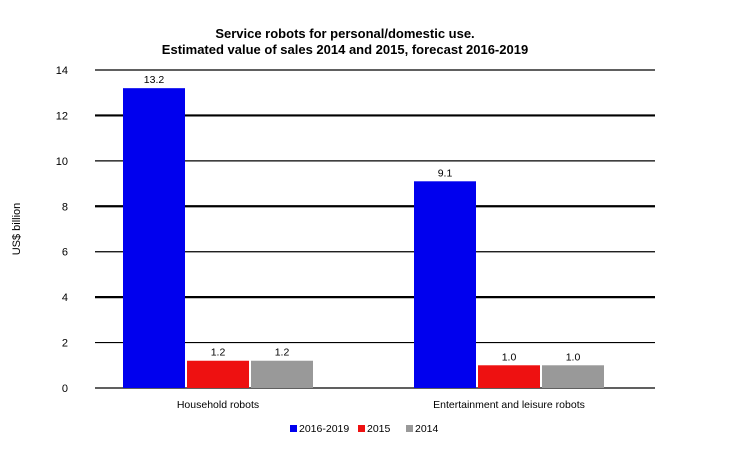 The height and width of the screenshot is (462, 750). Describe the element at coordinates (17, 229) in the screenshot. I see `y-axis-label: US$ billion` at that location.